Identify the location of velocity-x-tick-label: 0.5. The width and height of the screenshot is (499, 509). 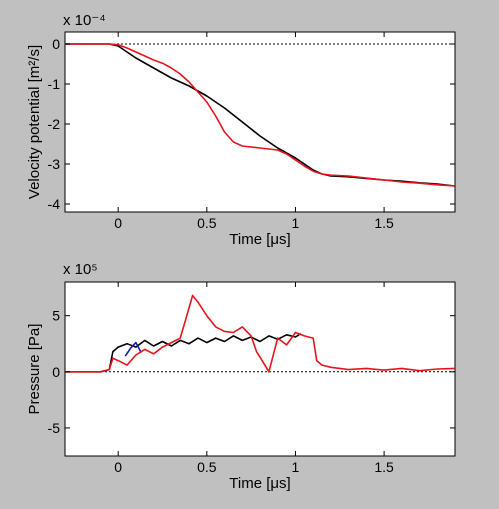
(207, 223).